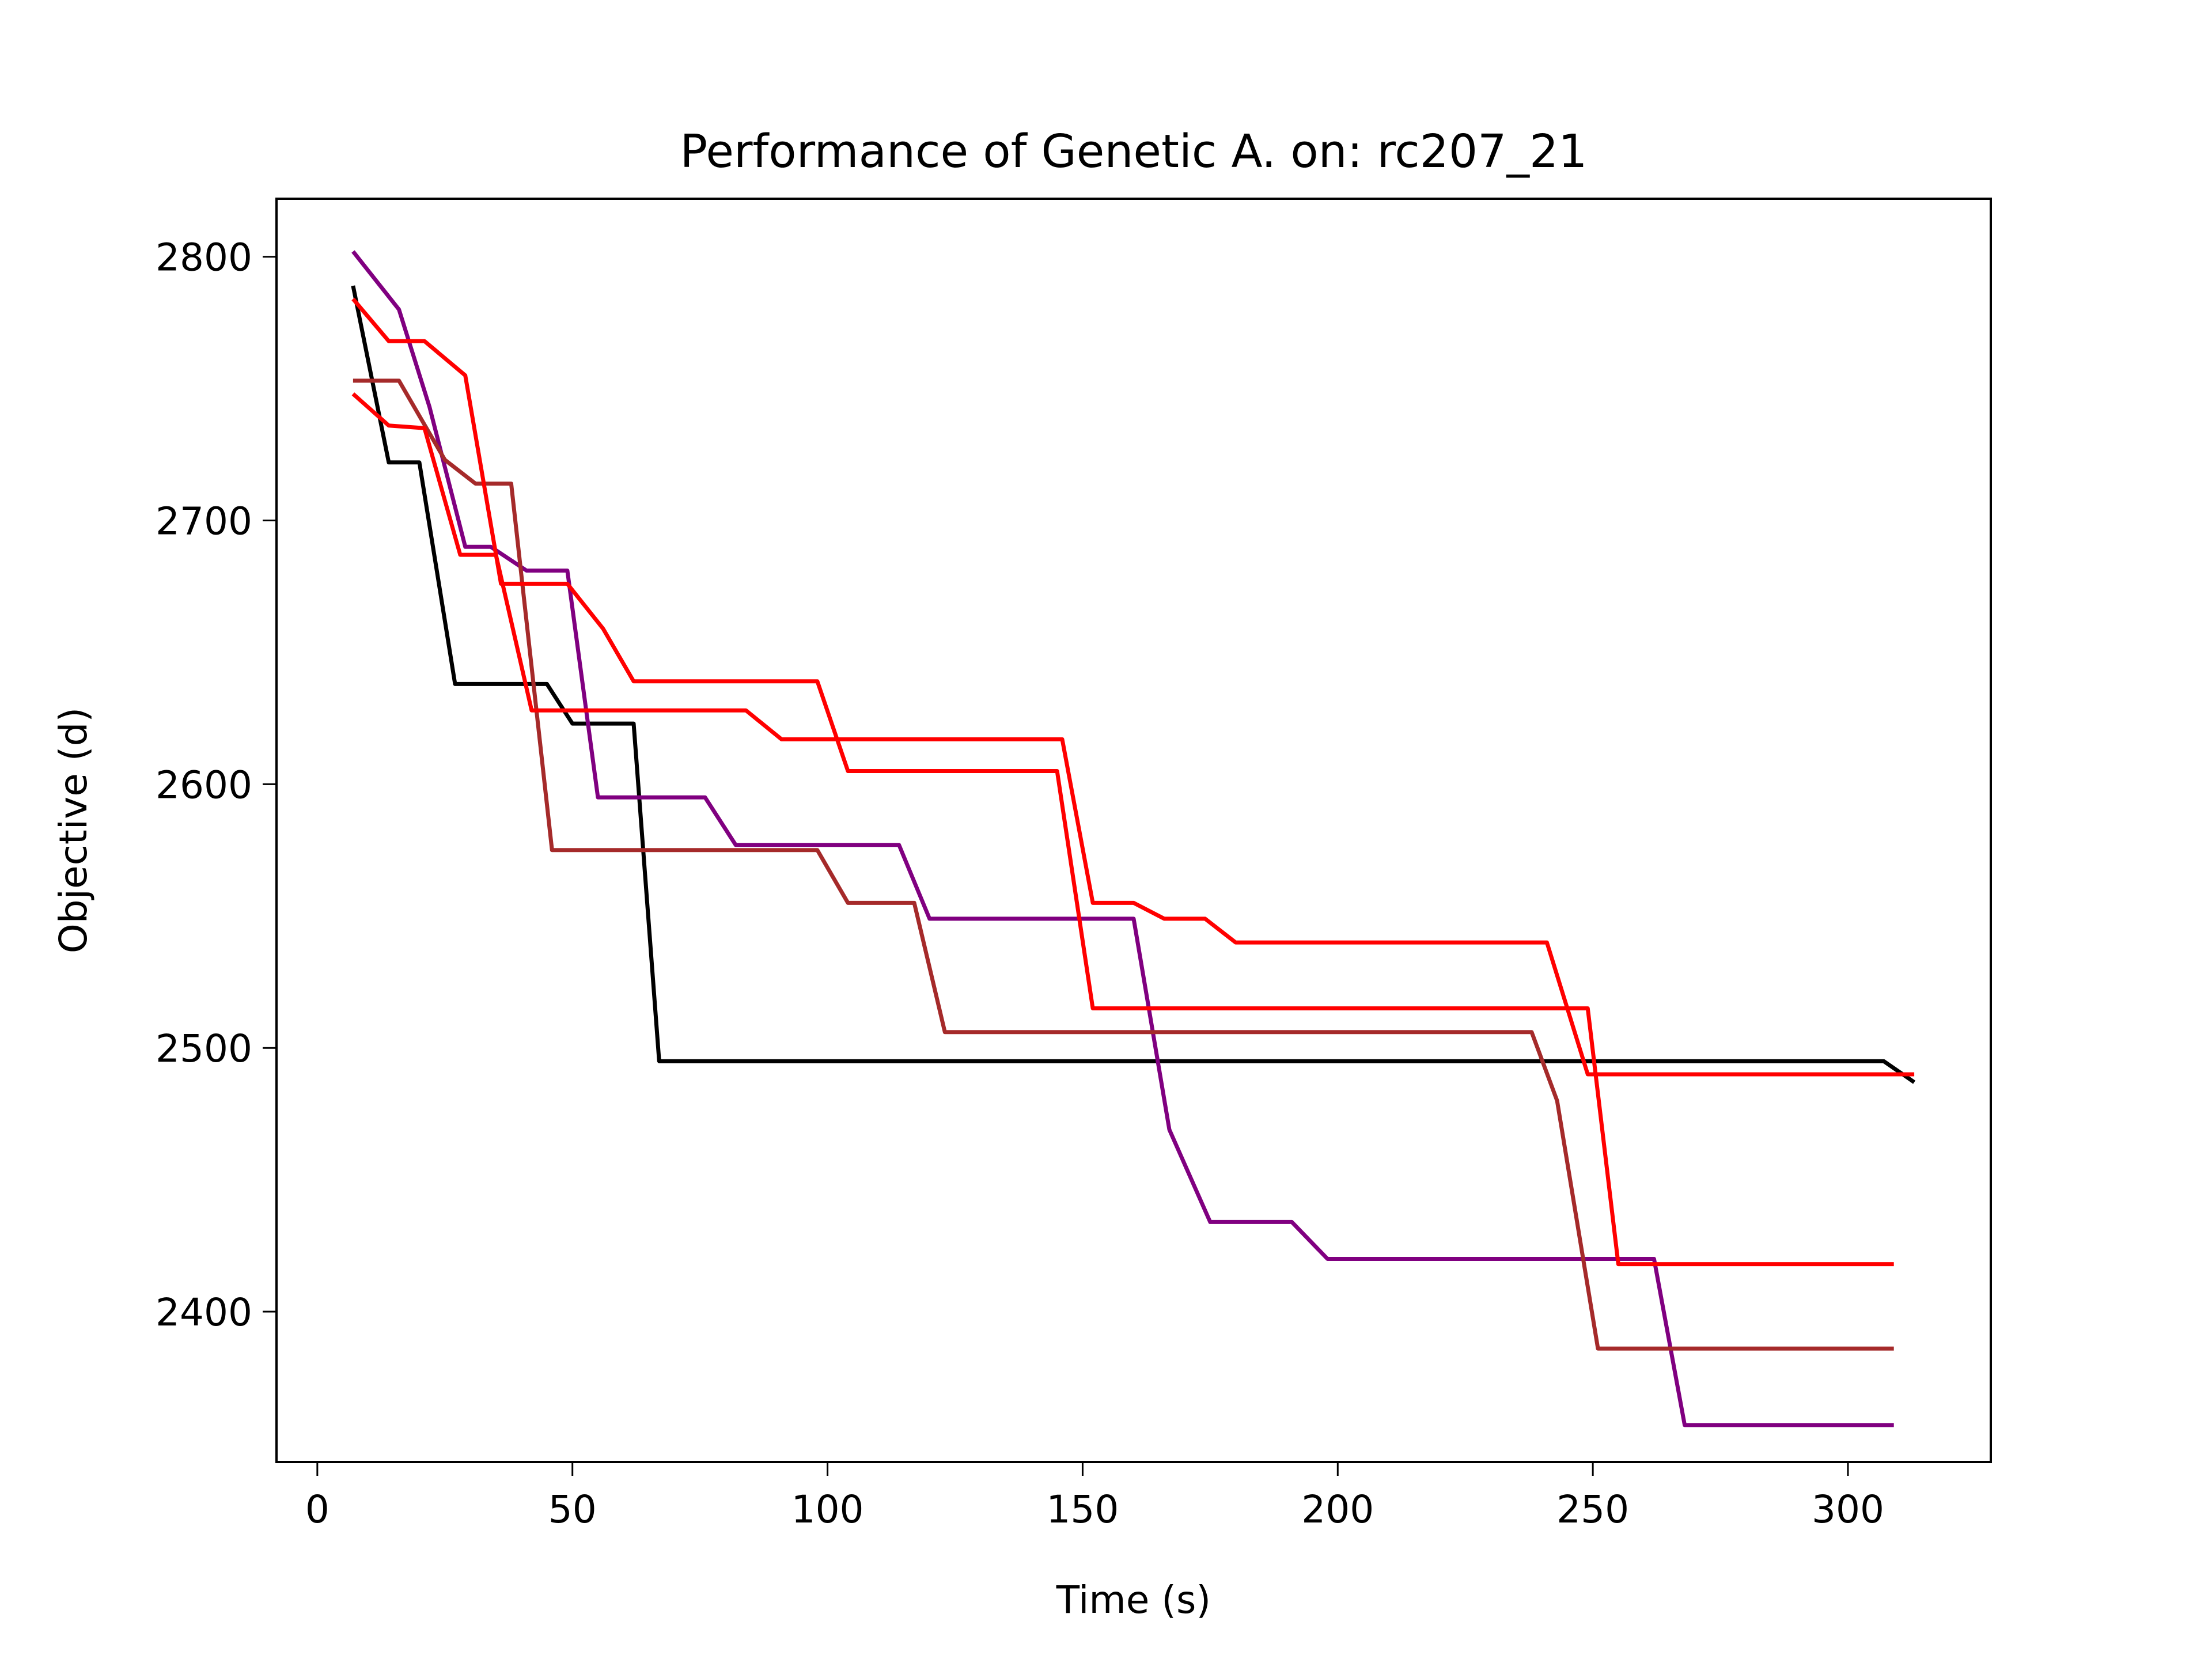  I want to click on y-tick-label: 2500, so click(204, 1049).